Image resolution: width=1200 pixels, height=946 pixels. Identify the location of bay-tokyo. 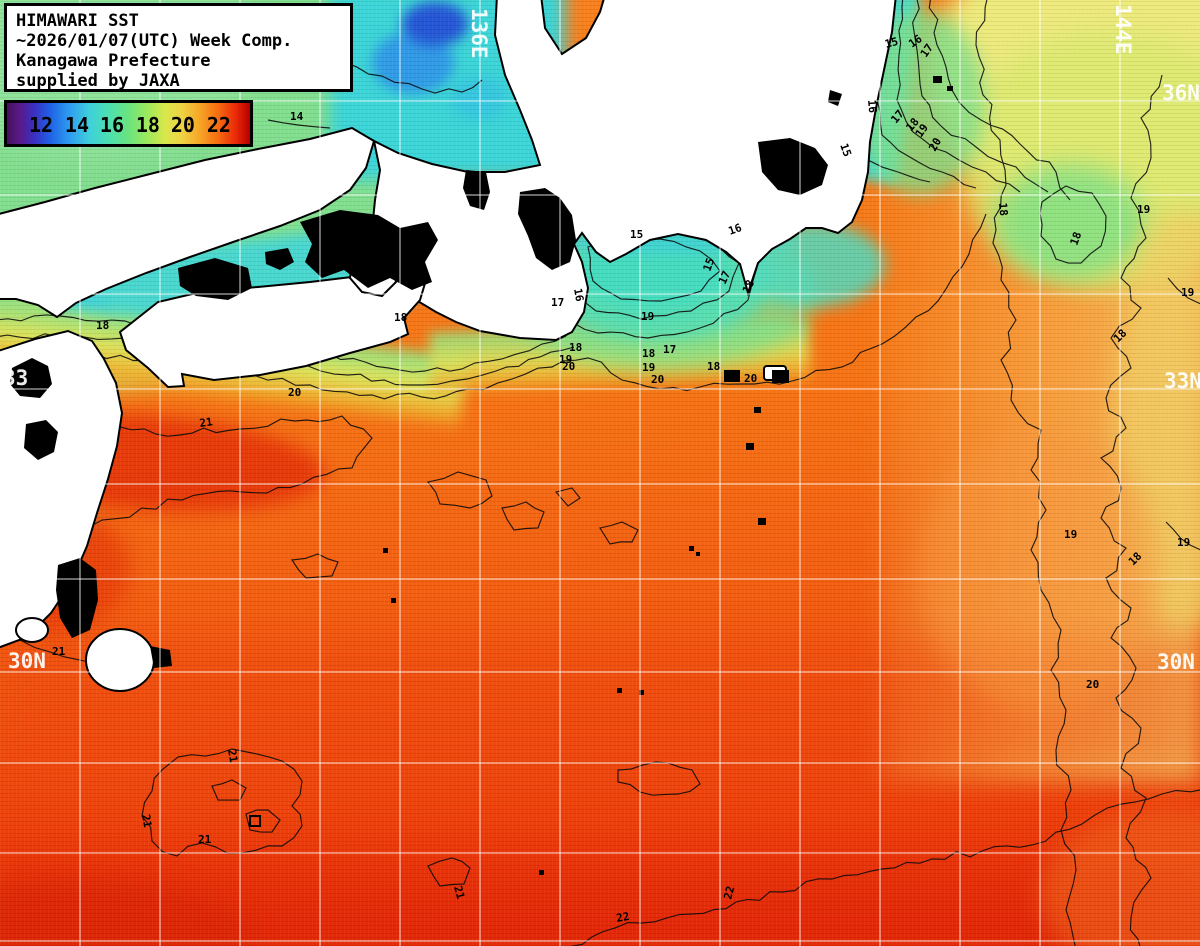
(793, 166).